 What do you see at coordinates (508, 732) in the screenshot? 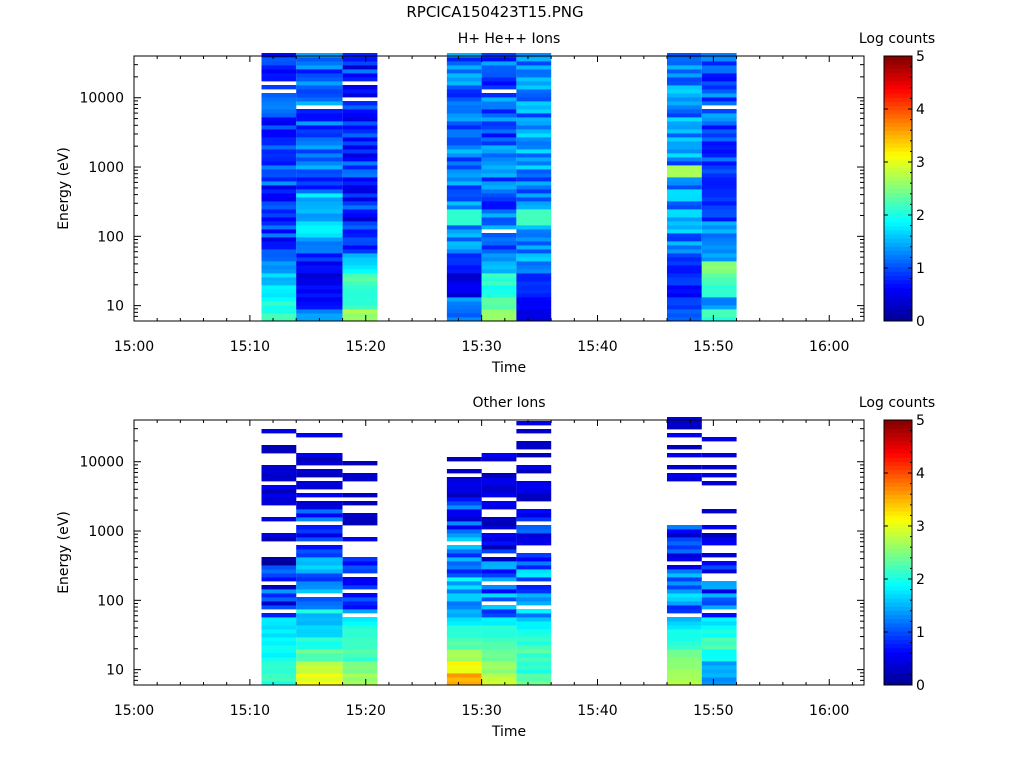
I see `x-axis-label: Time` at bounding box center [508, 732].